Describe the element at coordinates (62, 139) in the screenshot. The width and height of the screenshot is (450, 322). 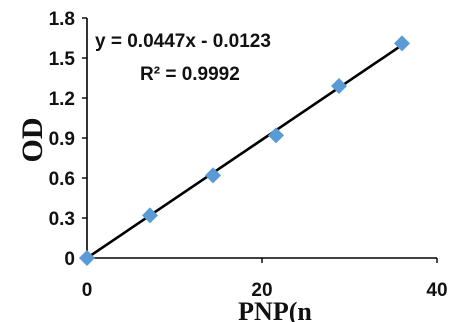
I see `y-tick-label: 0.9` at that location.